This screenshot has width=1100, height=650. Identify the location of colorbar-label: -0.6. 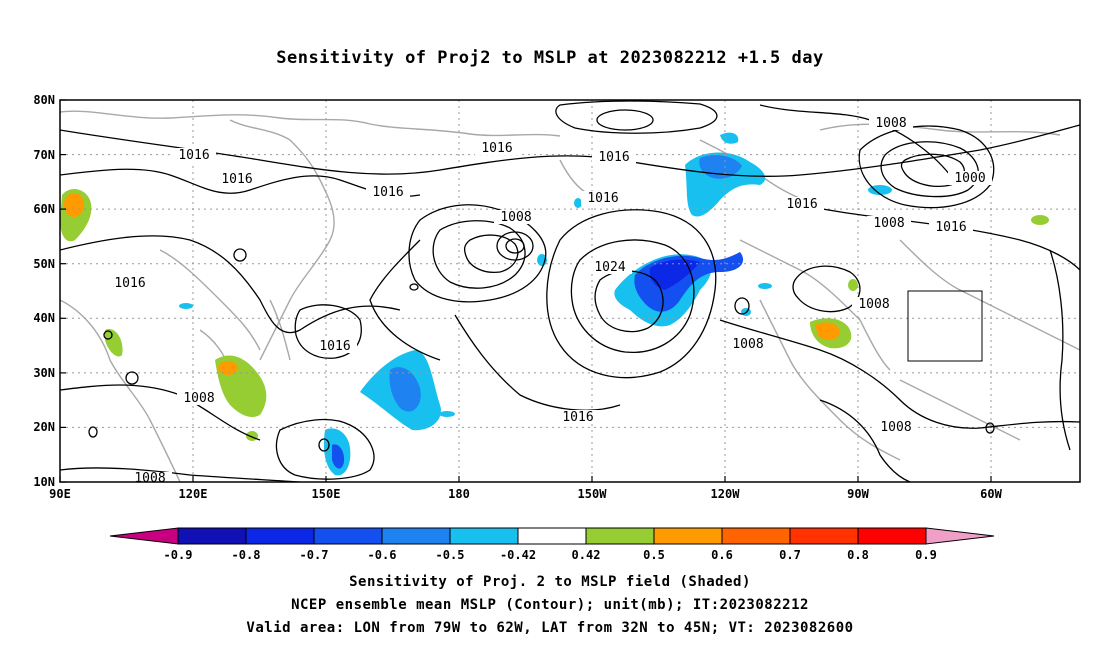
(382, 555).